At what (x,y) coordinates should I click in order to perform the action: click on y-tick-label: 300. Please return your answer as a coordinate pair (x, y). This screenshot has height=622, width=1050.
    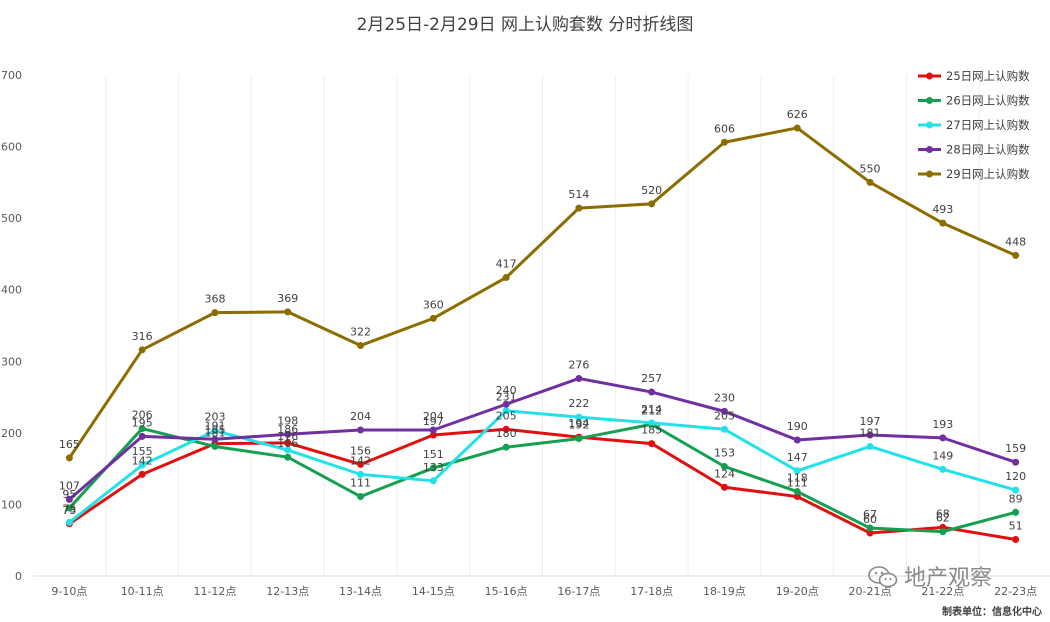
    Looking at the image, I should click on (11, 361).